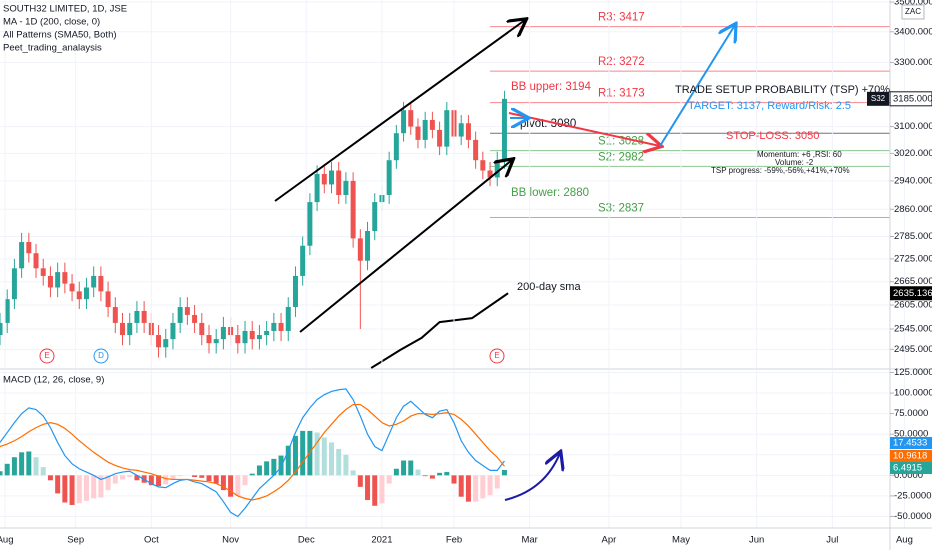 This screenshot has height=555, width=932. Describe the element at coordinates (621, 18) in the screenshot. I see `level-label: R3: 3417` at that location.